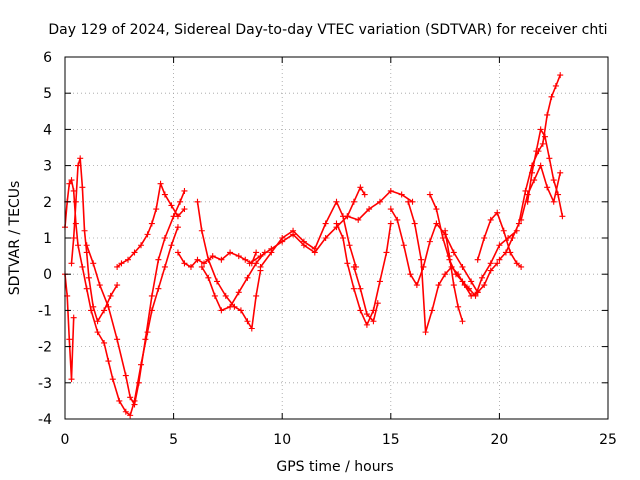  Describe the element at coordinates (151, 225) in the screenshot. I see `series-sat-e` at that location.